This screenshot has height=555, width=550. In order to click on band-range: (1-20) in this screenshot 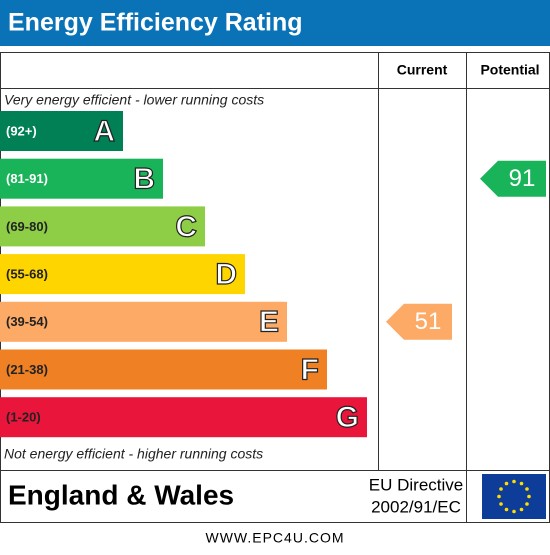, I will do `click(23, 417)`.